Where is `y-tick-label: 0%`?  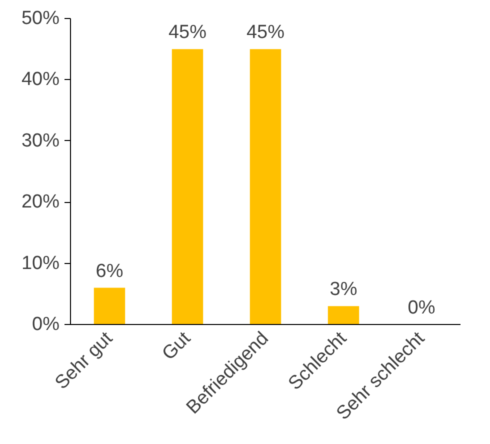
y-tick-label: 0% is located at coordinates (46, 324).